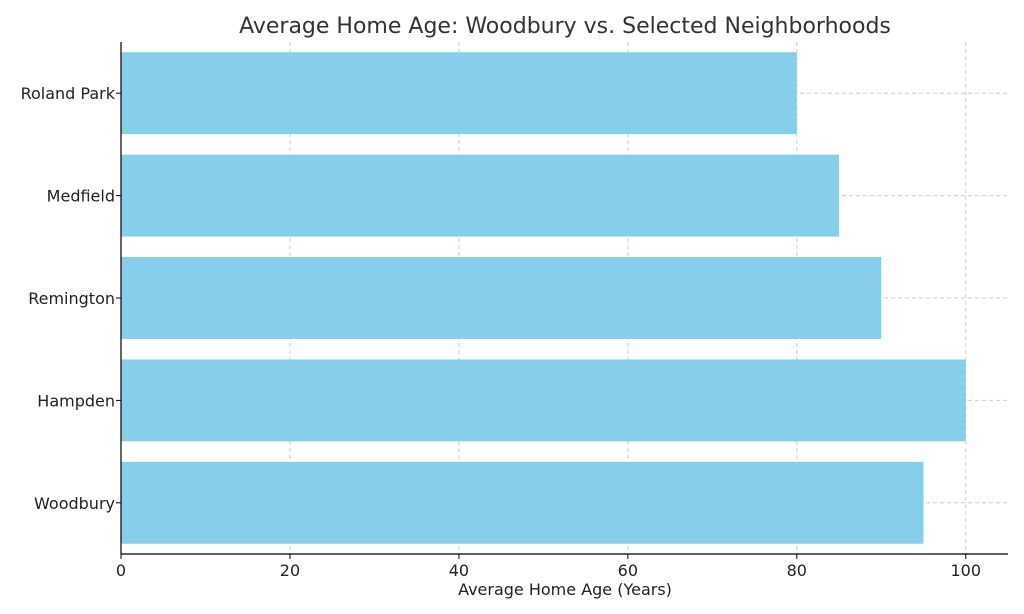 The height and width of the screenshot is (614, 1024). Describe the element at coordinates (76, 400) in the screenshot. I see `y-tick-label-1: Hampden` at that location.